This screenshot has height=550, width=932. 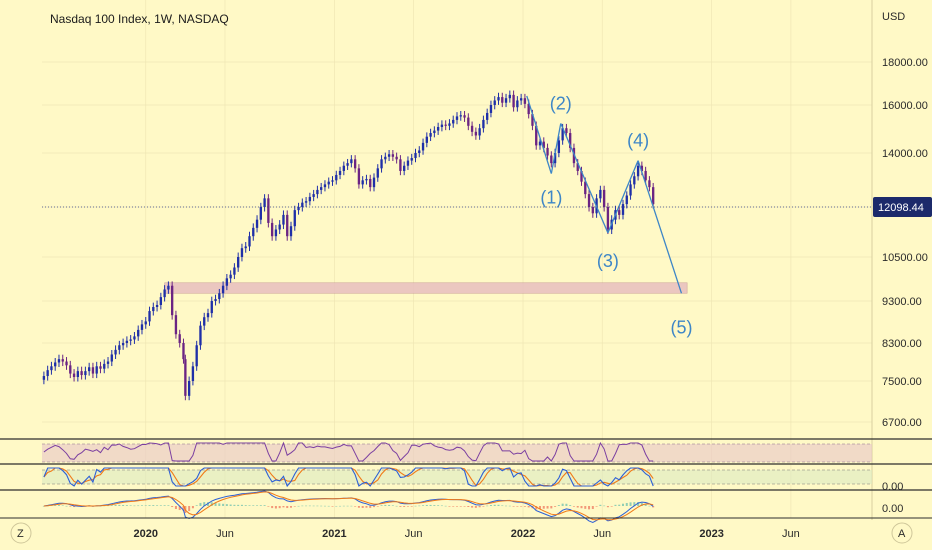 I want to click on current-price-tag: 12098.44, so click(x=902, y=207).